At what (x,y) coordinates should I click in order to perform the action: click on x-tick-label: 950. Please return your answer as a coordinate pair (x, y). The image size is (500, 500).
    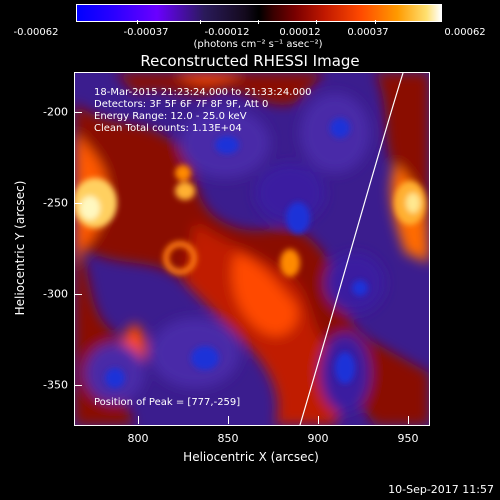
    Looking at the image, I should click on (408, 438).